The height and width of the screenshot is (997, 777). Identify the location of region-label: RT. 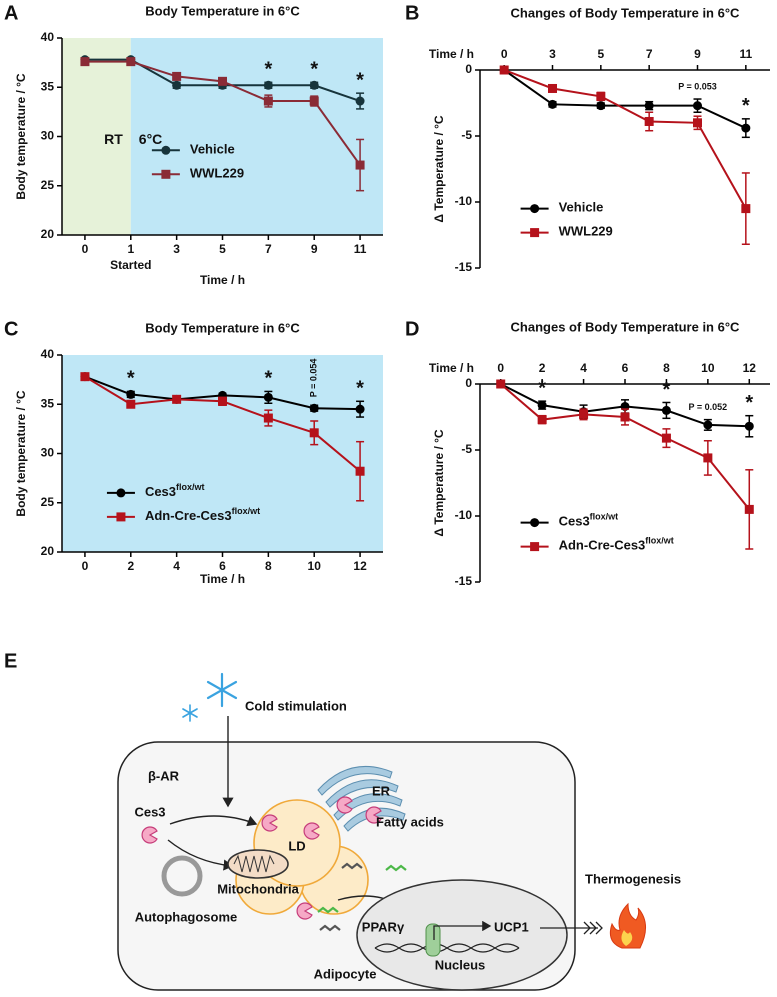
(113, 139).